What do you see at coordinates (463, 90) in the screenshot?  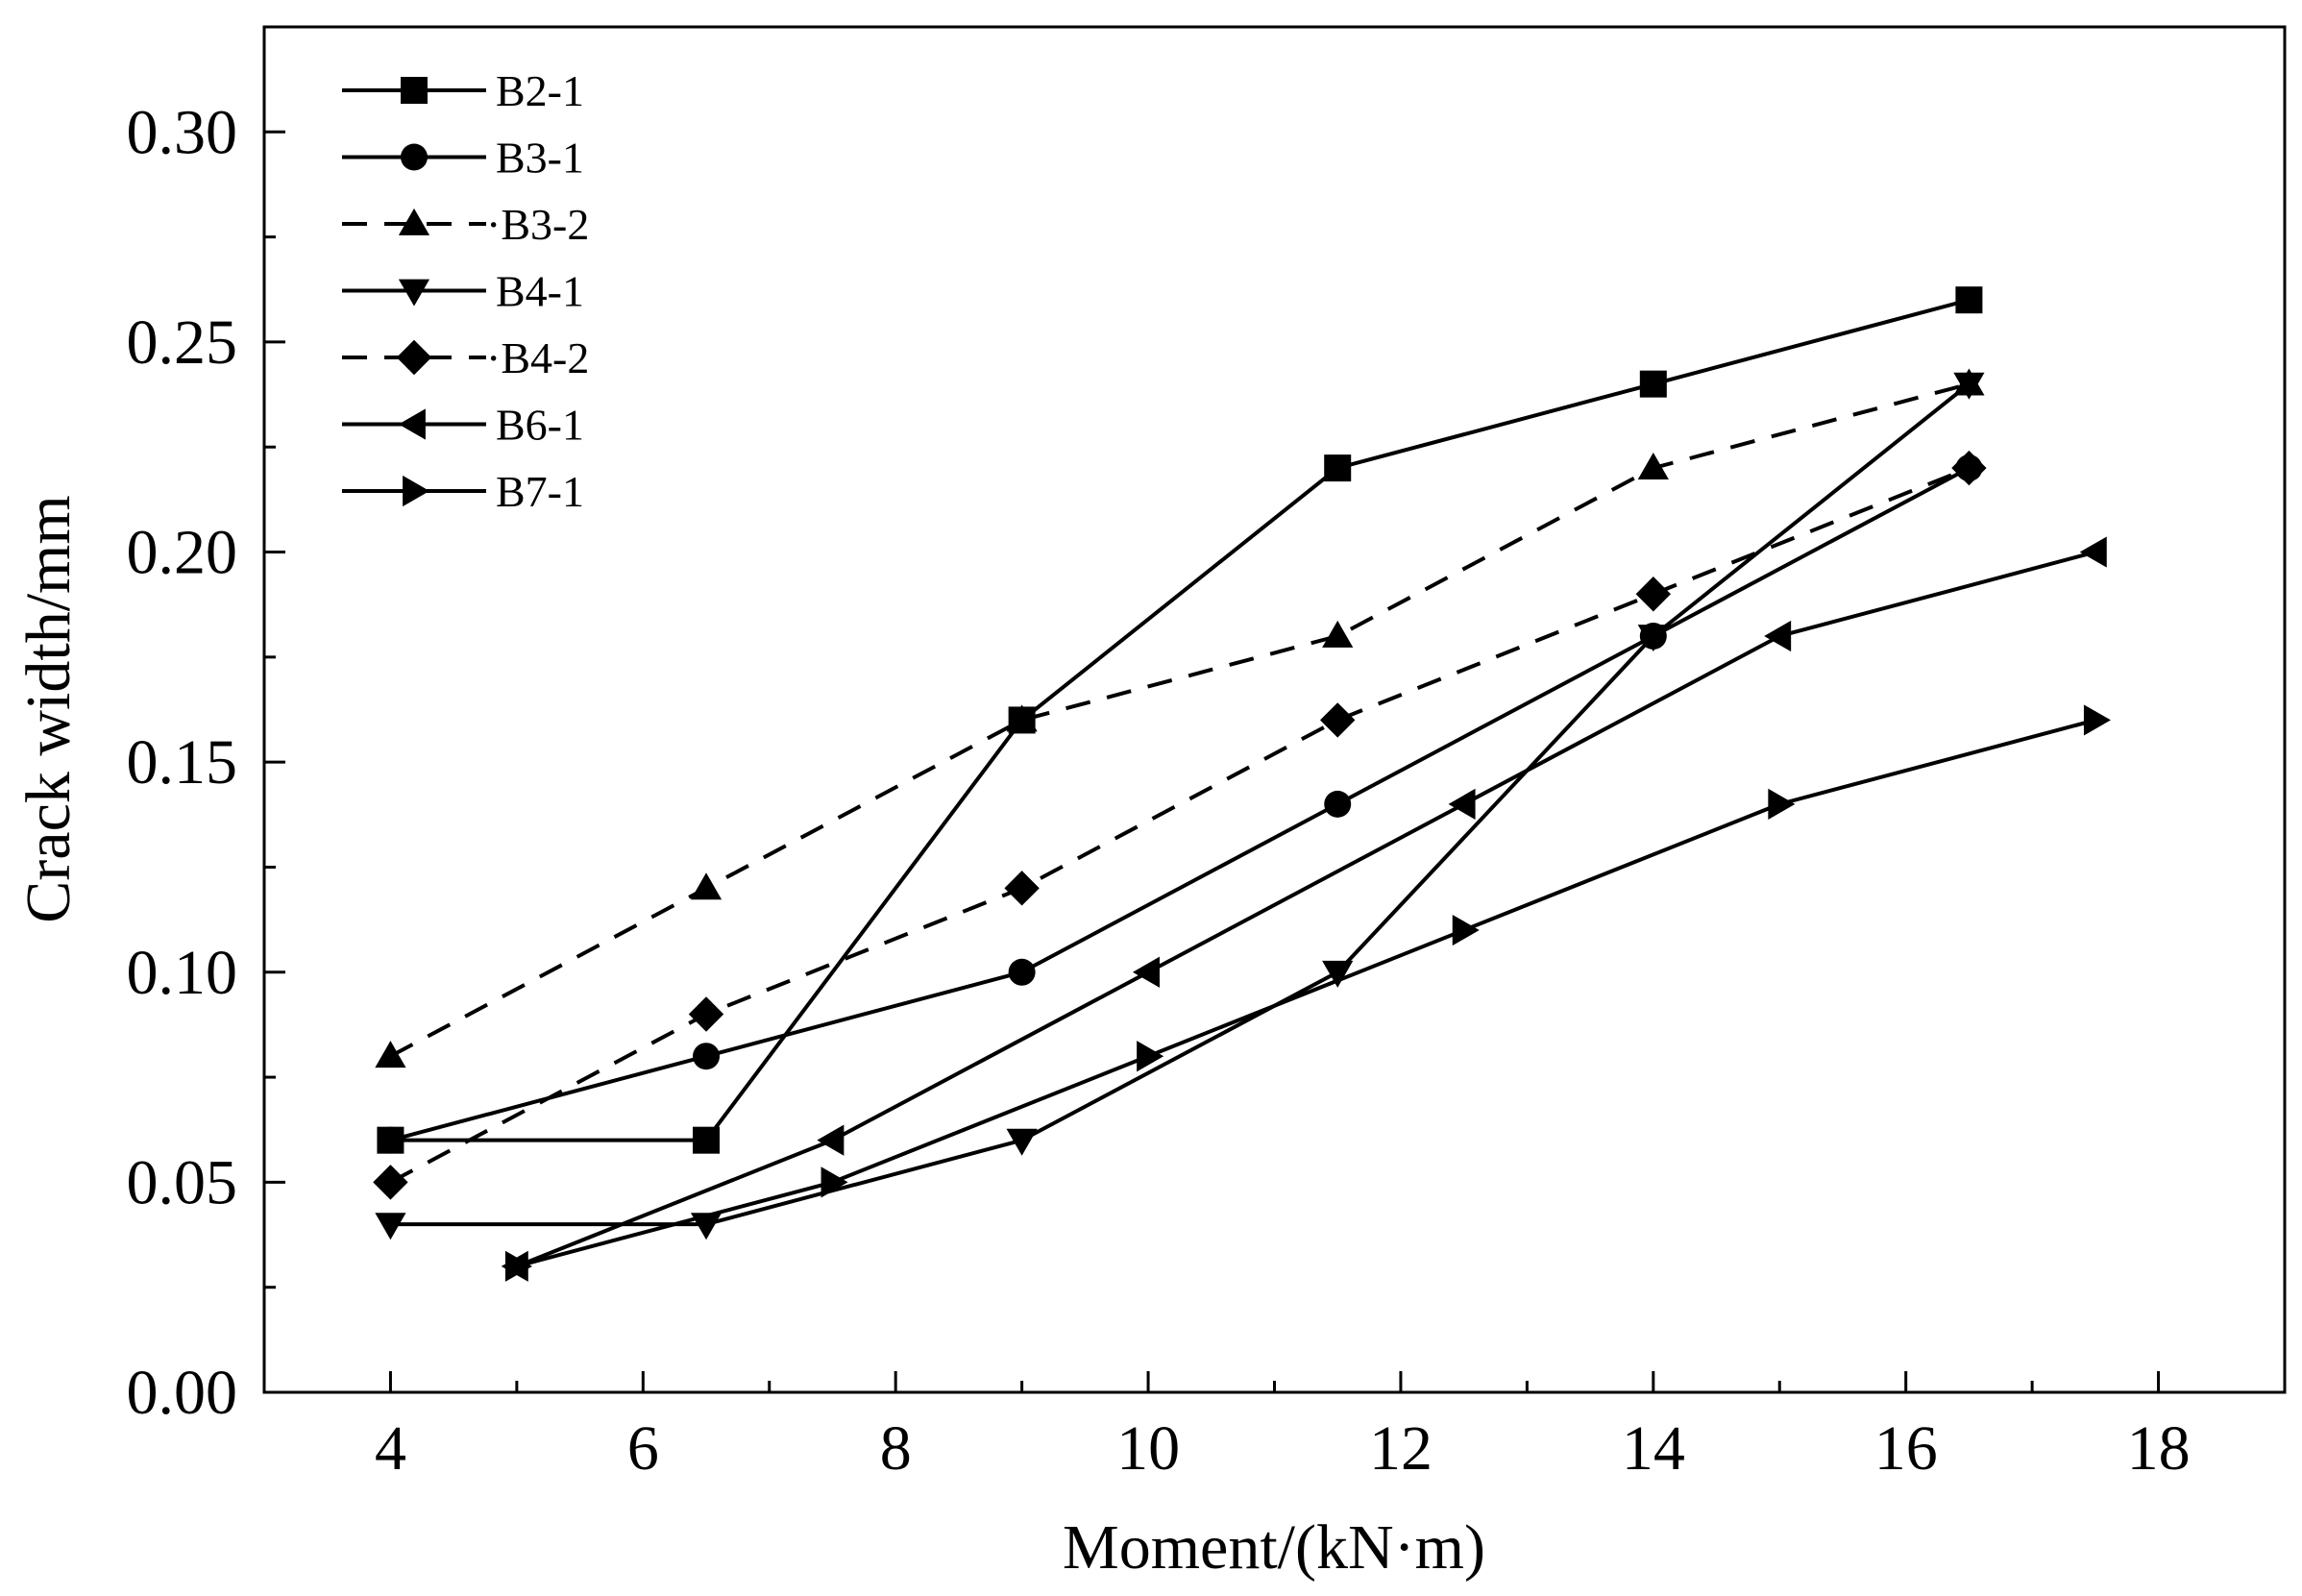 I see `legend-item: B2-1` at bounding box center [463, 90].